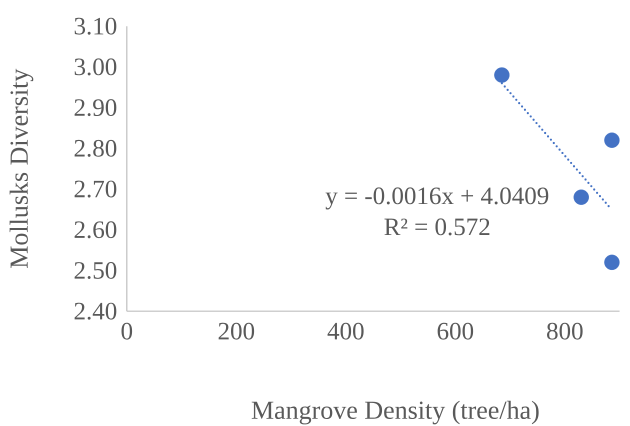 This screenshot has height=426, width=630. What do you see at coordinates (395, 412) in the screenshot?
I see `x-axis-title: Mangrove Density (tree/ha)` at bounding box center [395, 412].